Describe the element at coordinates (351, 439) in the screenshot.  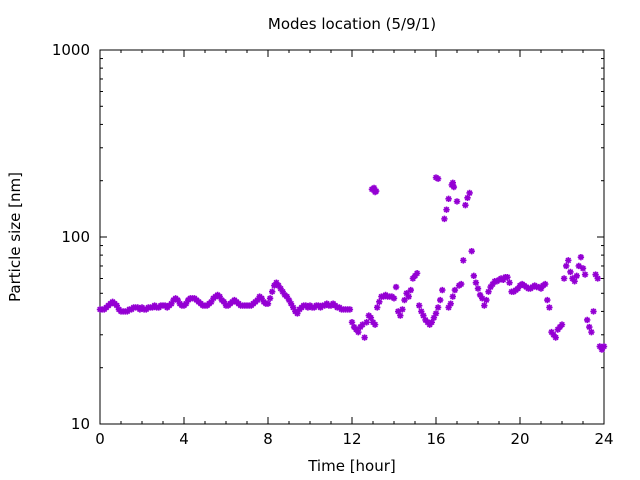
I see `x-tick-label: 12` at that location.